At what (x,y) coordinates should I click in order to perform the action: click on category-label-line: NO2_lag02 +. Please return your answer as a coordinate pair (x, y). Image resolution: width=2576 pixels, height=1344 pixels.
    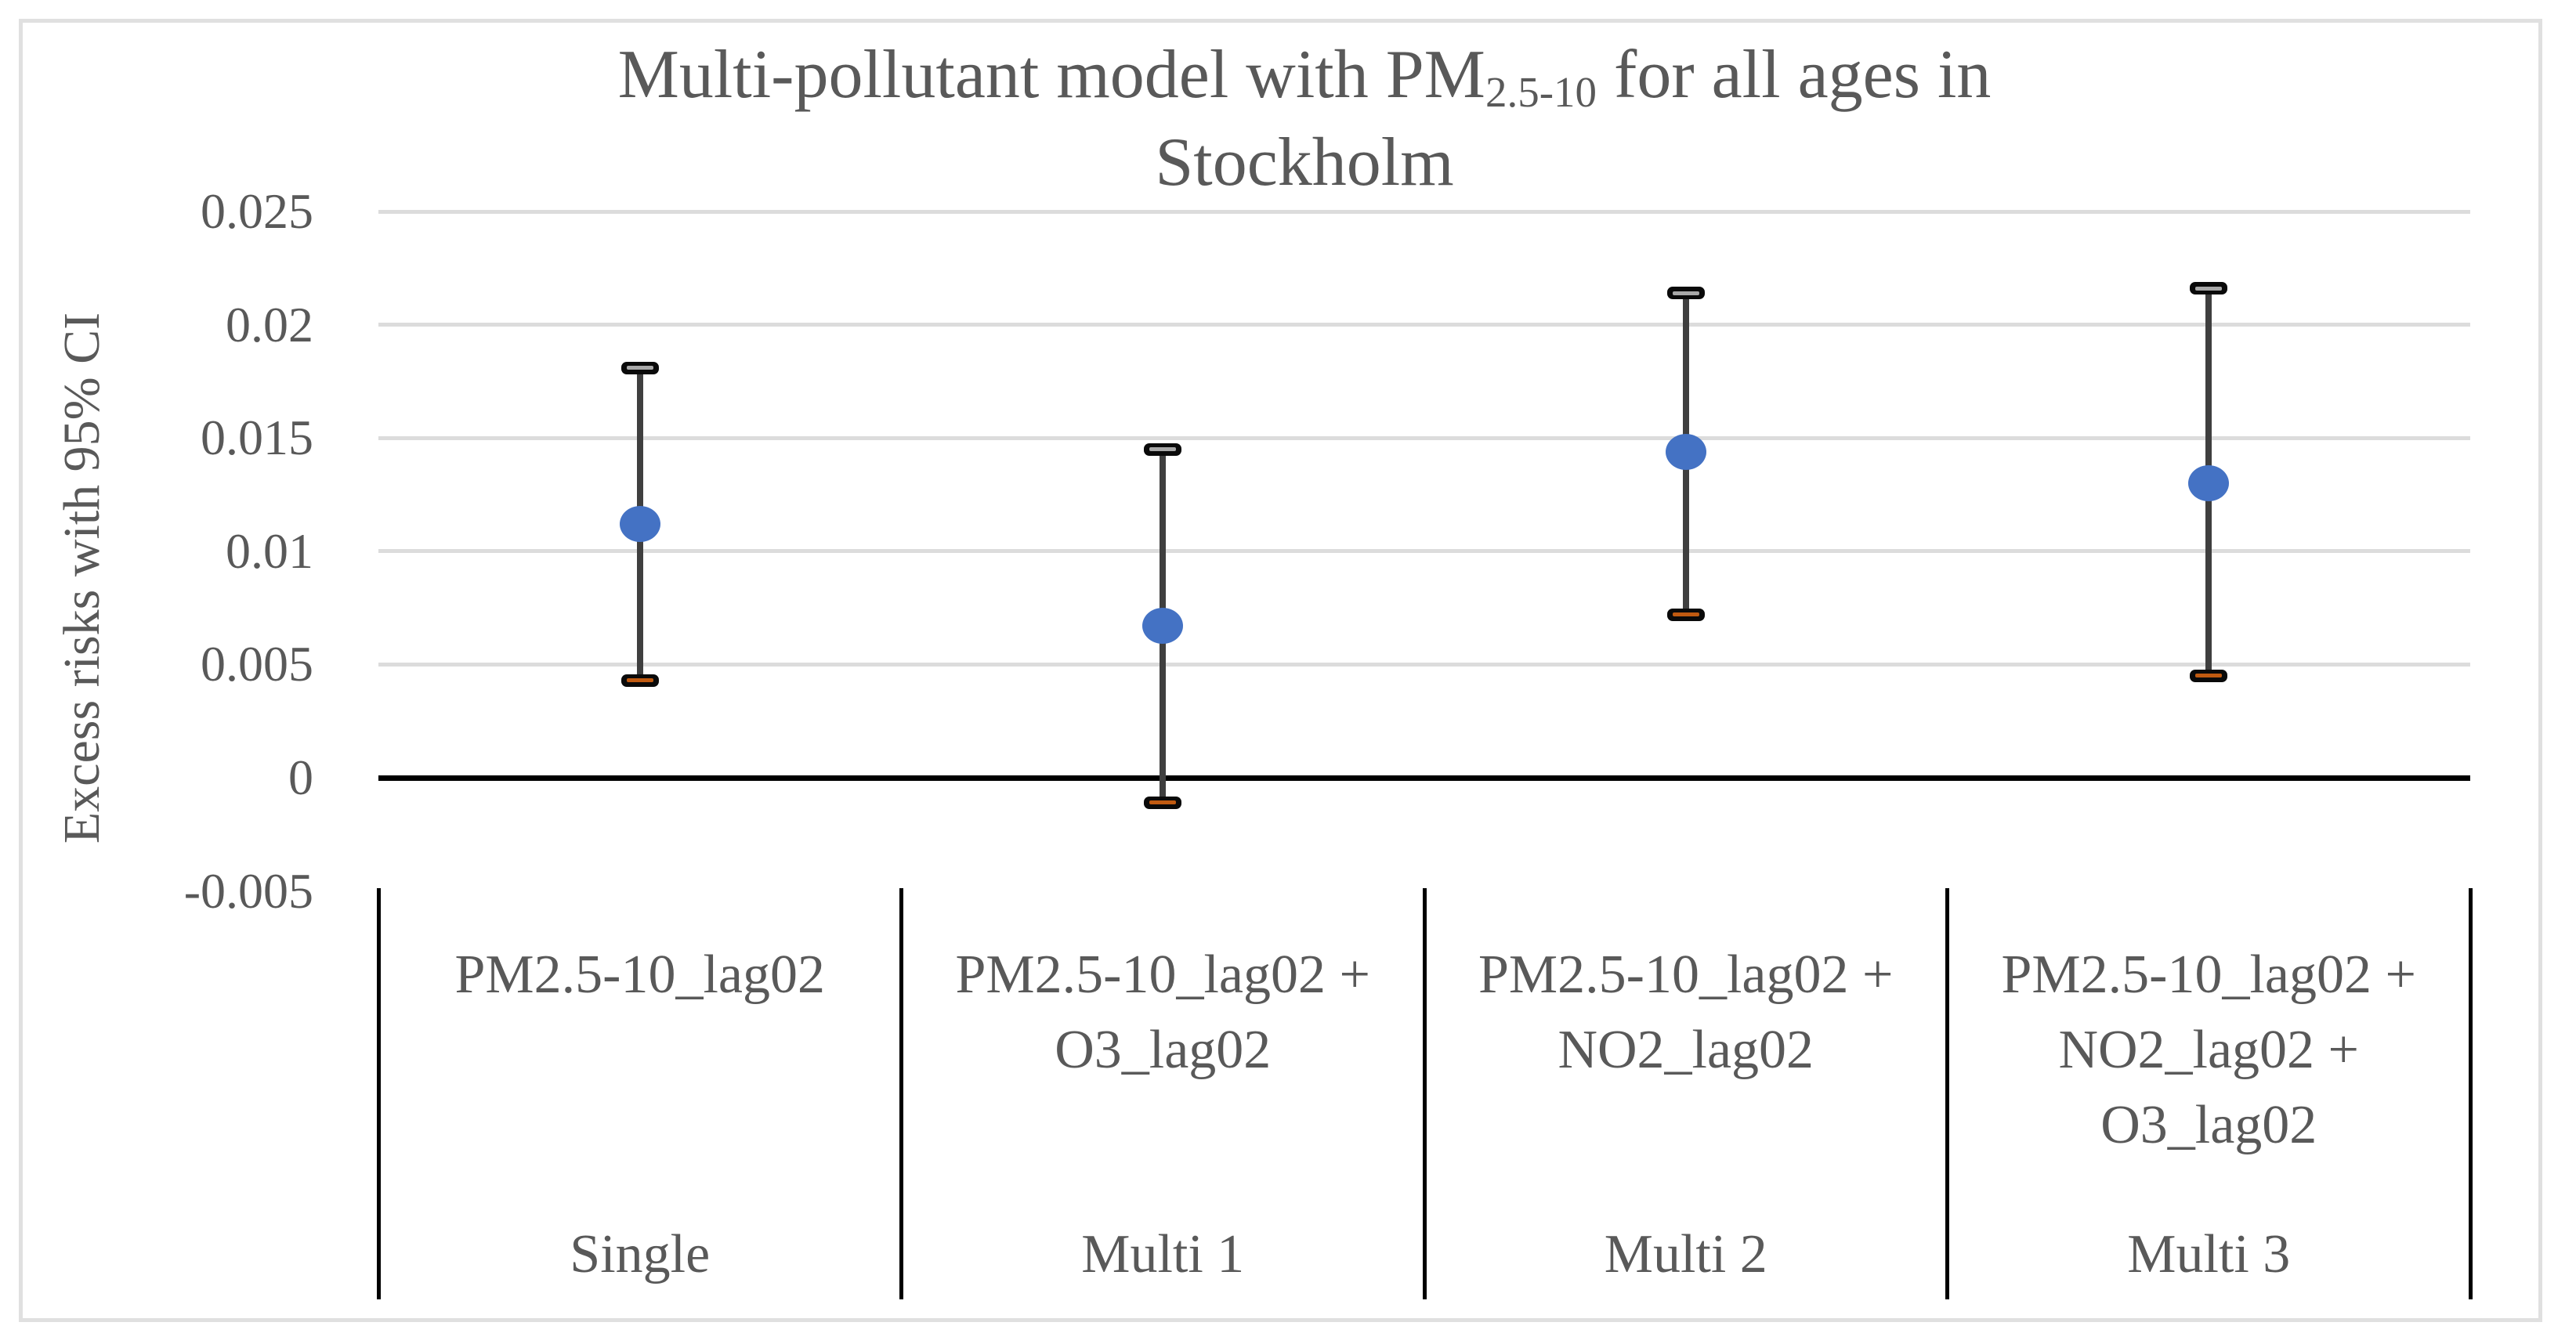
    Looking at the image, I should click on (2209, 1050).